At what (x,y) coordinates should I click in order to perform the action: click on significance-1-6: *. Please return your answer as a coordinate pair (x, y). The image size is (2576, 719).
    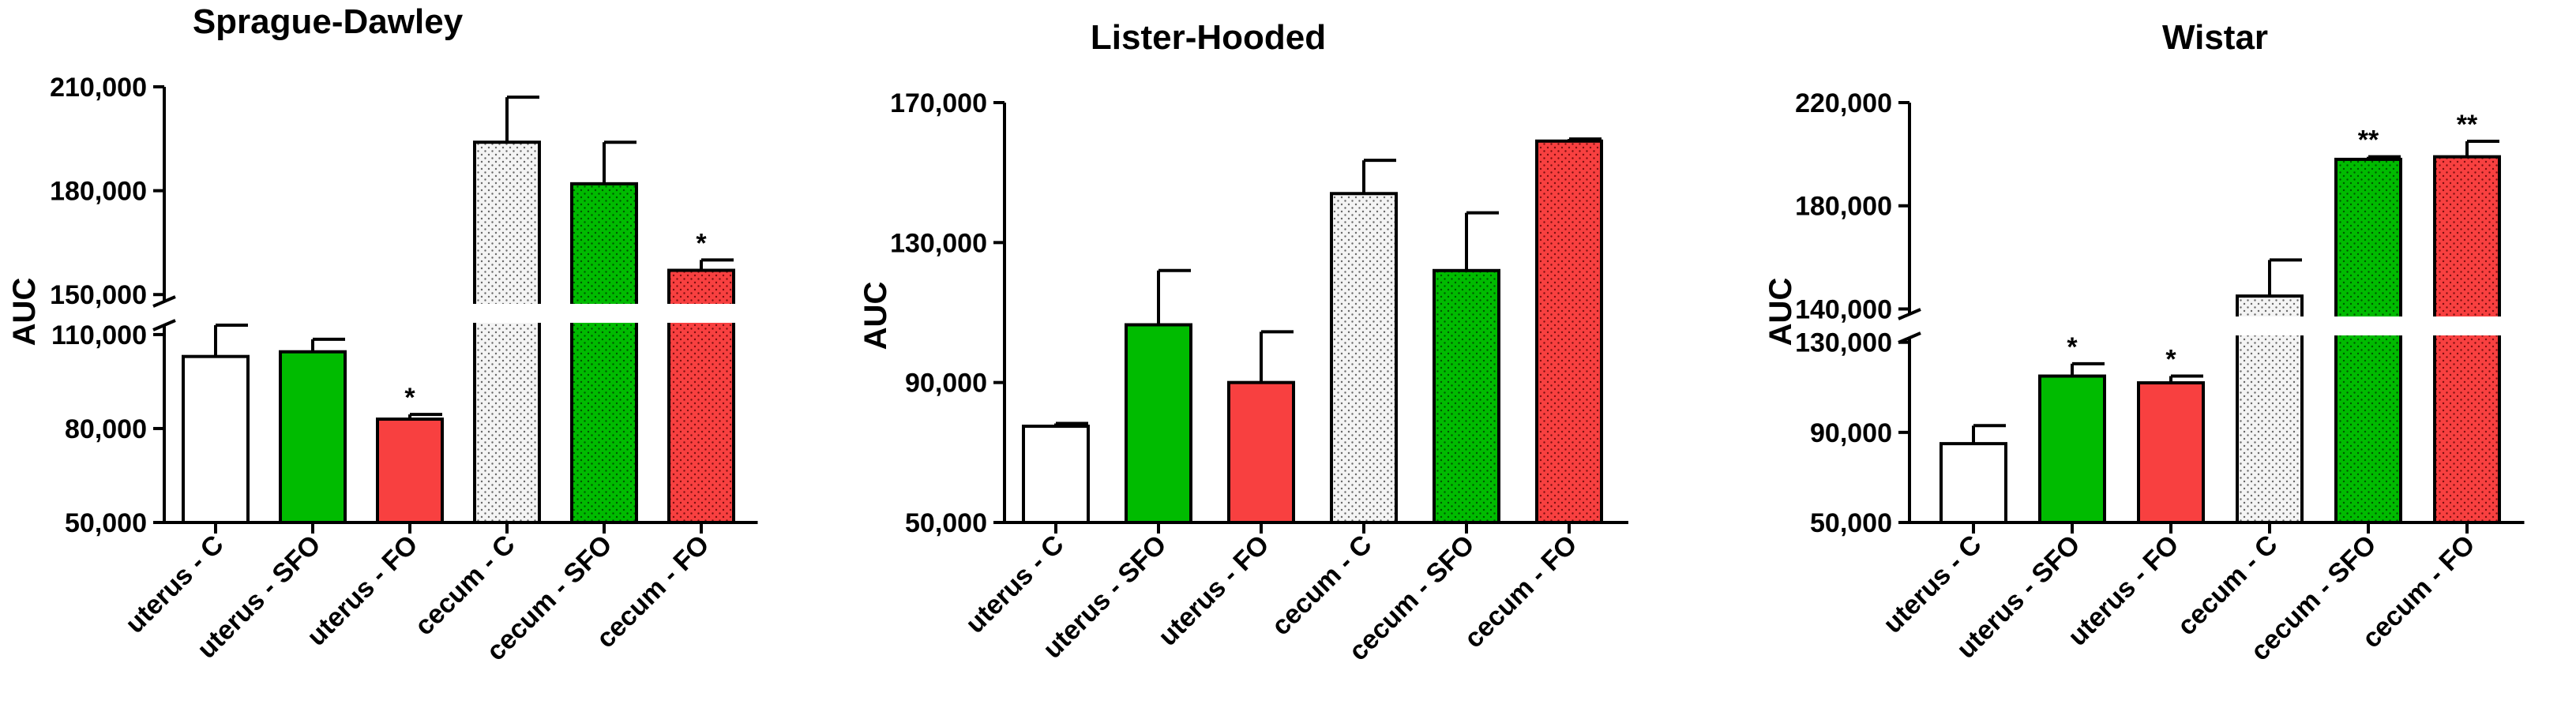
    Looking at the image, I should click on (701, 243).